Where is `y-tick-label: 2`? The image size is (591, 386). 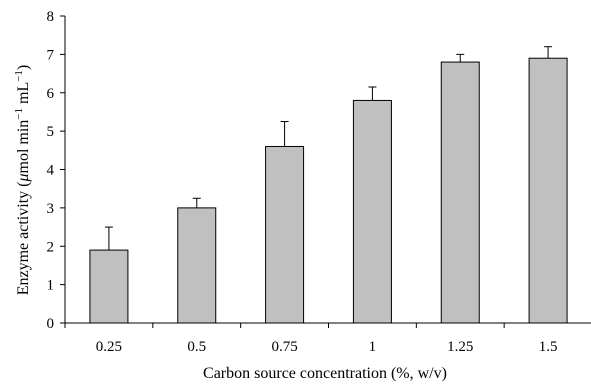 y-tick-label: 2 is located at coordinates (51, 247).